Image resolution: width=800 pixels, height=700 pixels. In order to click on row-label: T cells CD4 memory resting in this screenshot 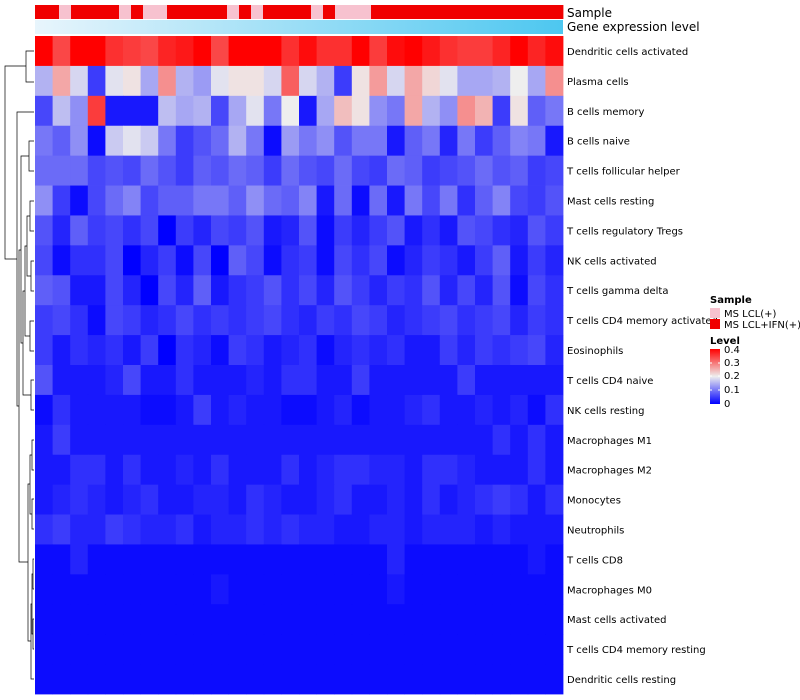, I will do `click(636, 650)`.